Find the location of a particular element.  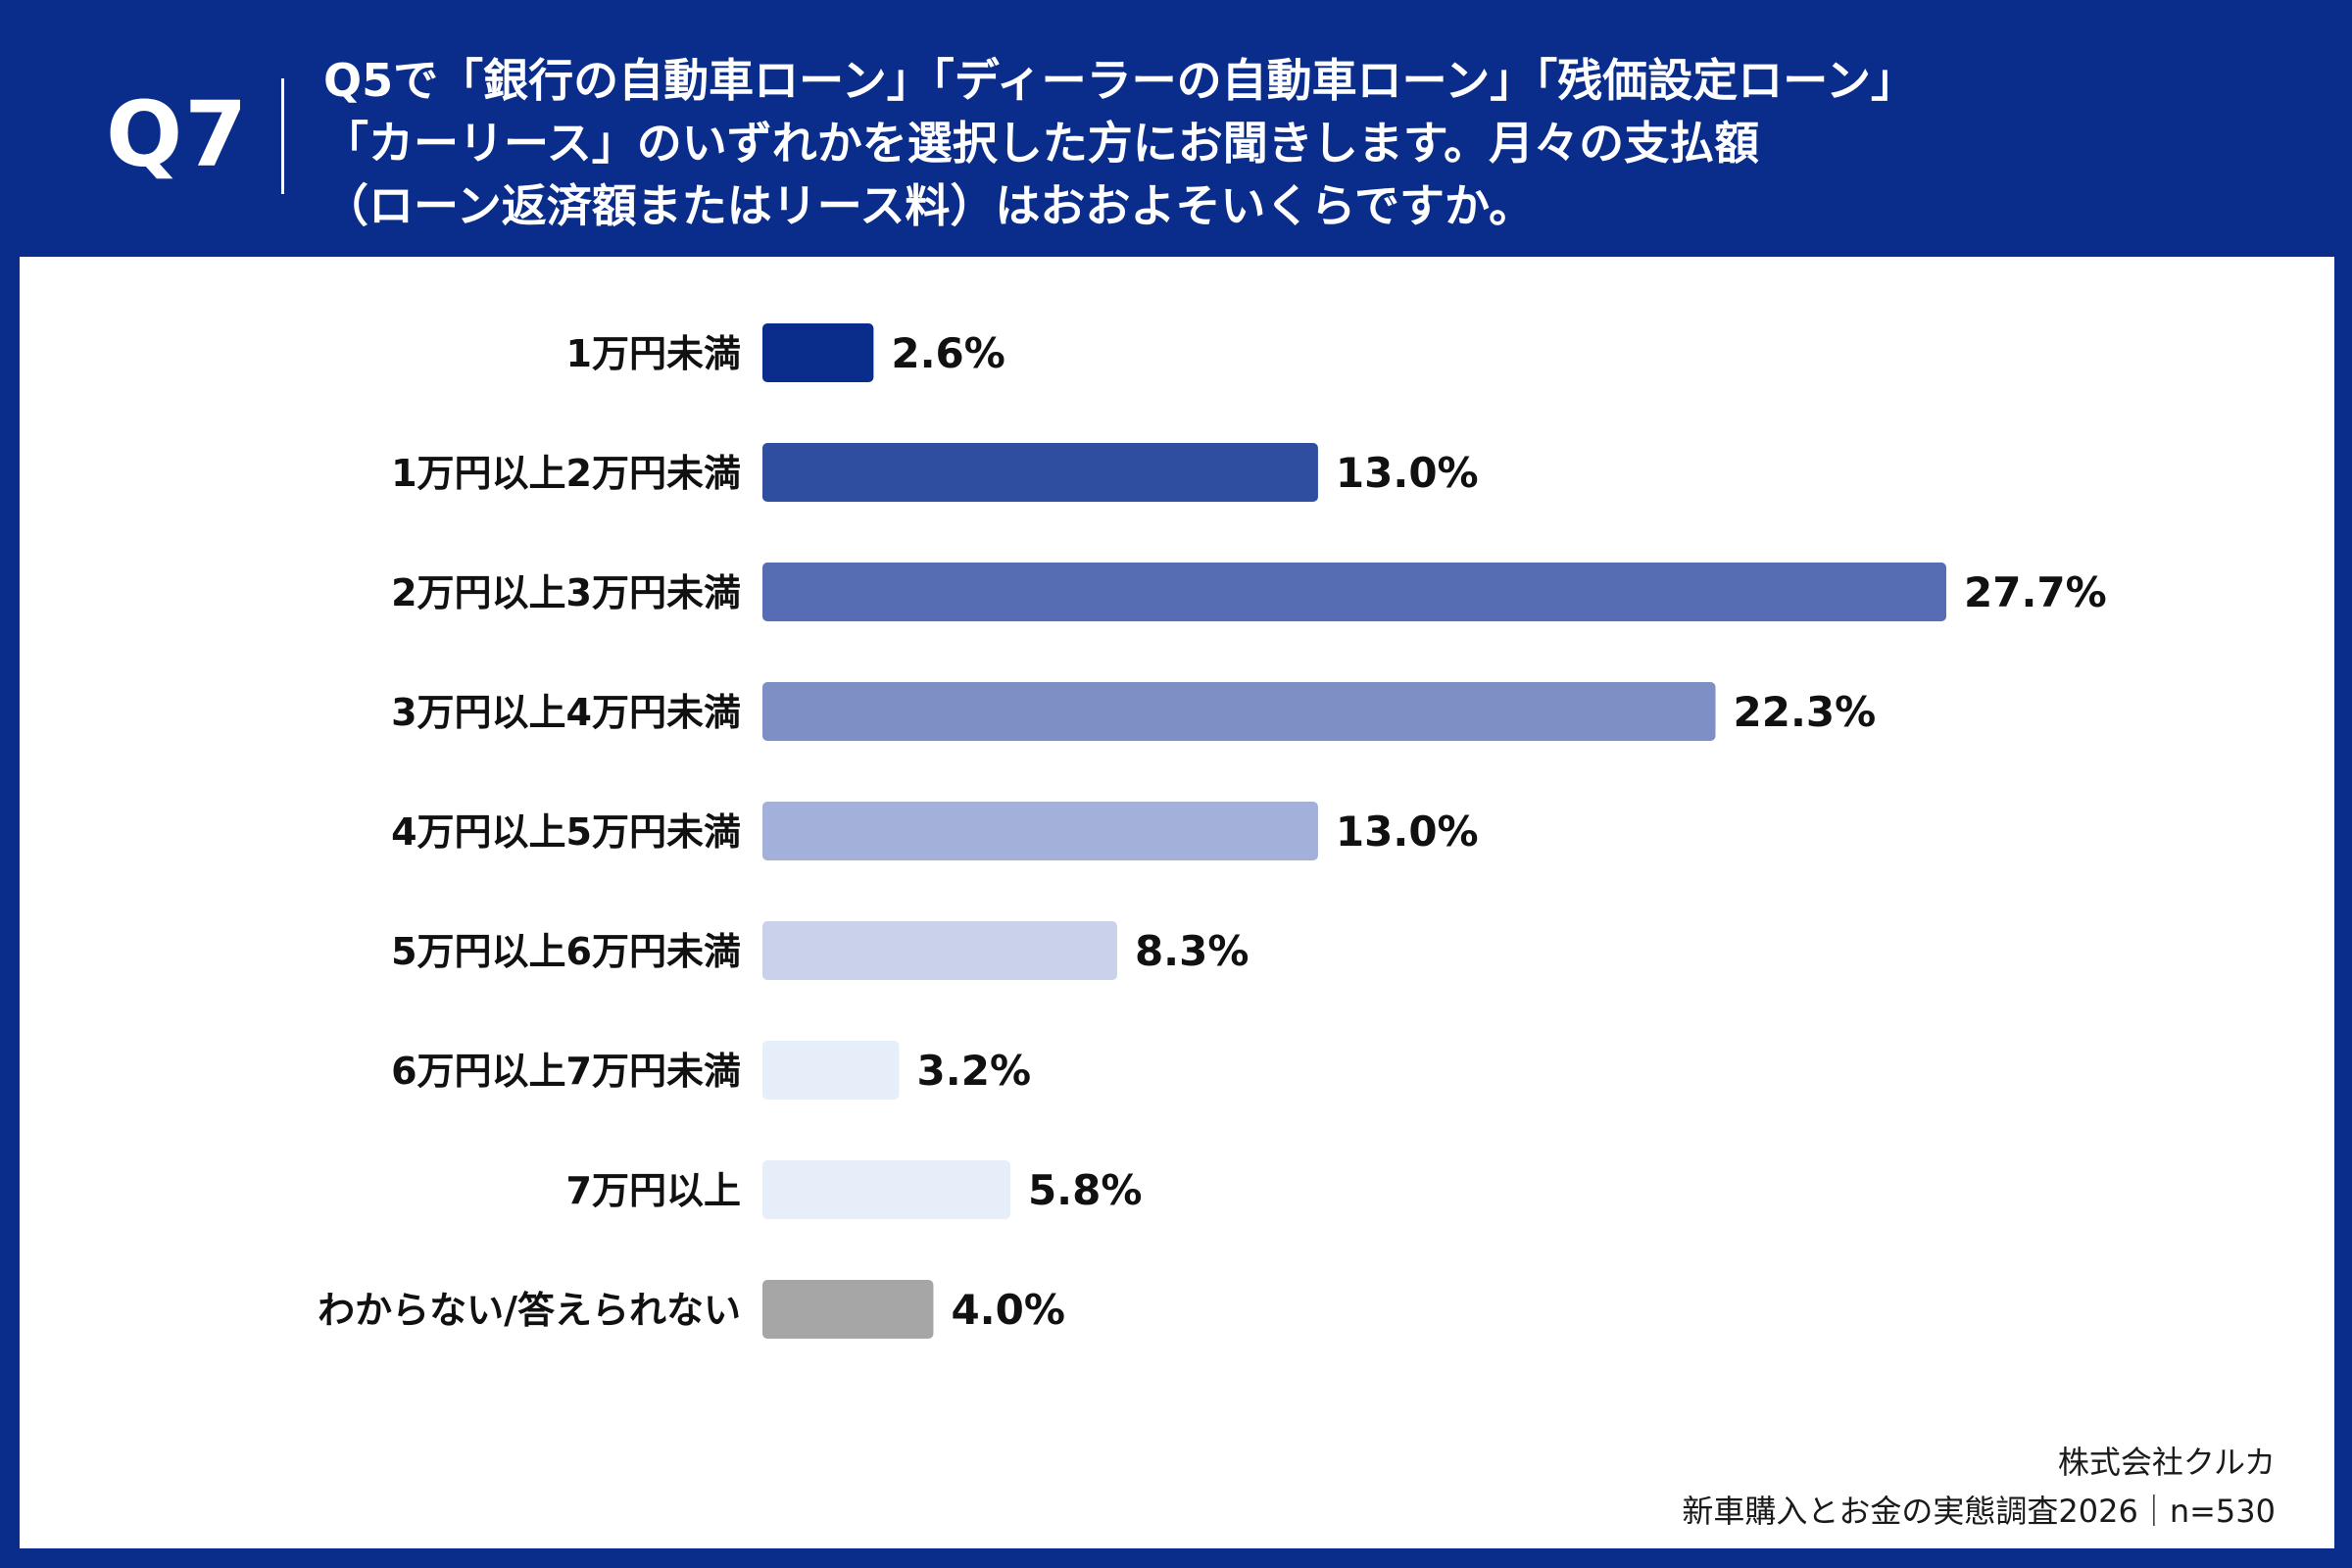

question-line-1: Q5で「銀行の自動車ローン」「ディーラーの自動車ローン」「残価設定ローン」 is located at coordinates (1119, 80).